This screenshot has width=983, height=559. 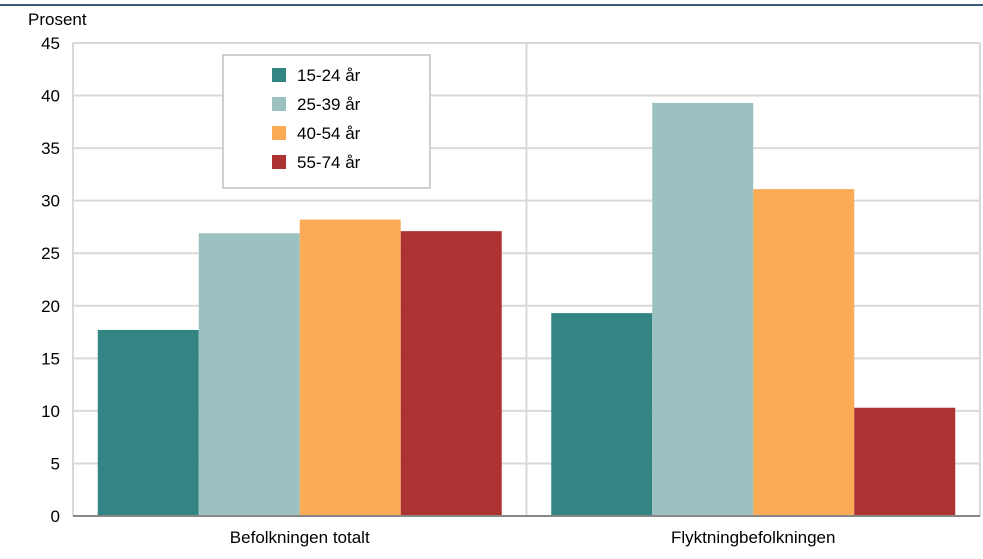 I want to click on y-tick-label: 40, so click(x=50, y=96).